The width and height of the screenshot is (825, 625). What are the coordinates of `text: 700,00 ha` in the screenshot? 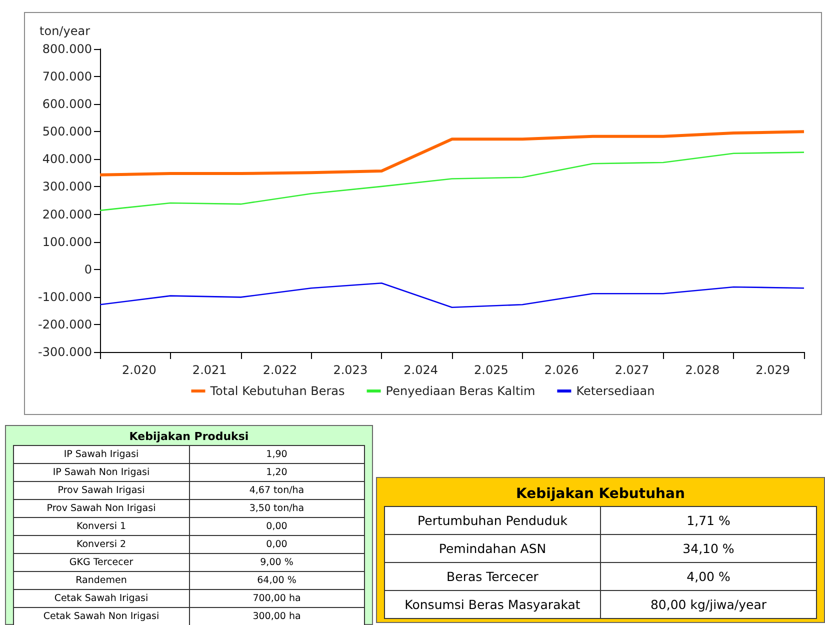 It's located at (276, 599).